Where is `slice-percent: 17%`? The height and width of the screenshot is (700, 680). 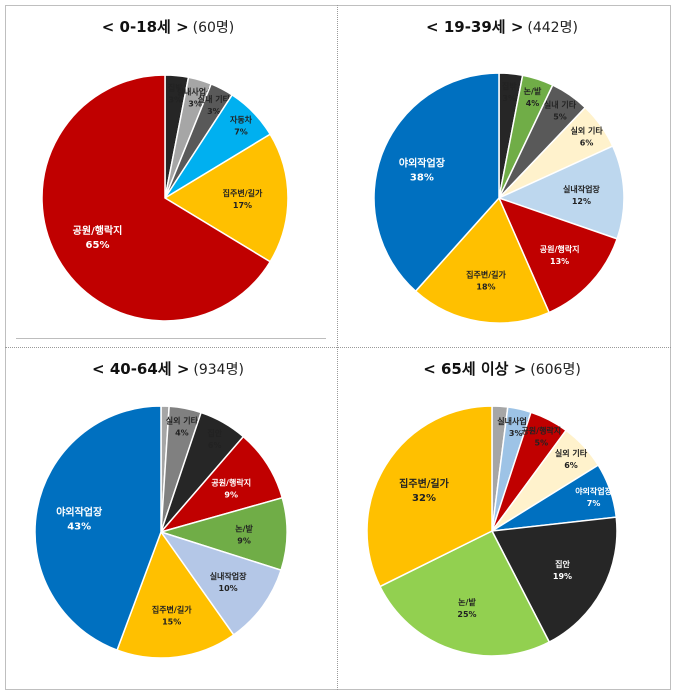 slice-percent: 17% is located at coordinates (242, 205).